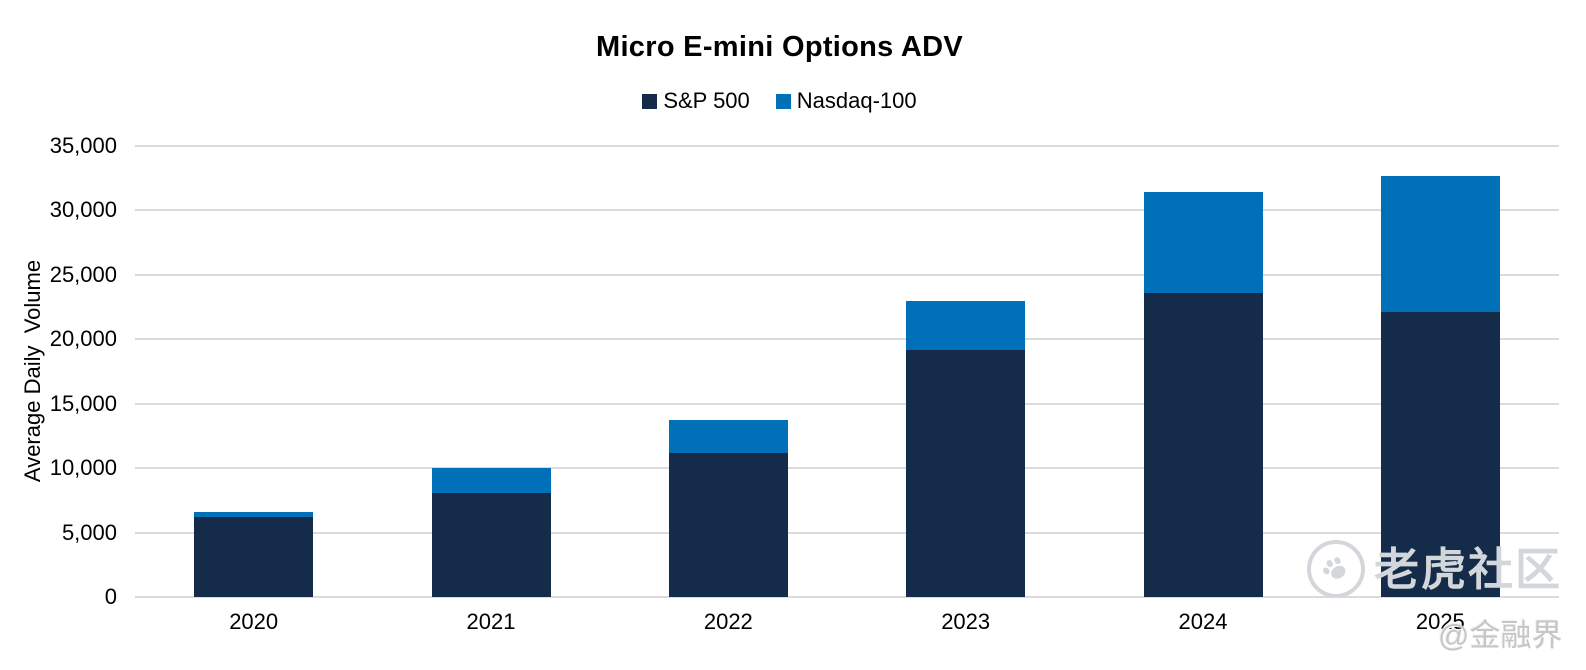 This screenshot has width=1586, height=670. I want to click on y-tick-label-30000: 30,000, so click(83, 210).